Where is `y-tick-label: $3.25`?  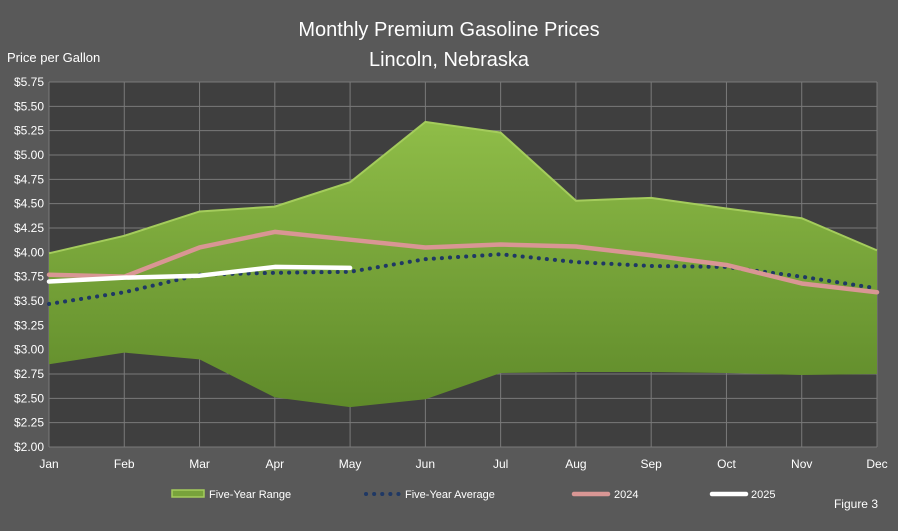
y-tick-label: $3.25 is located at coordinates (29, 325).